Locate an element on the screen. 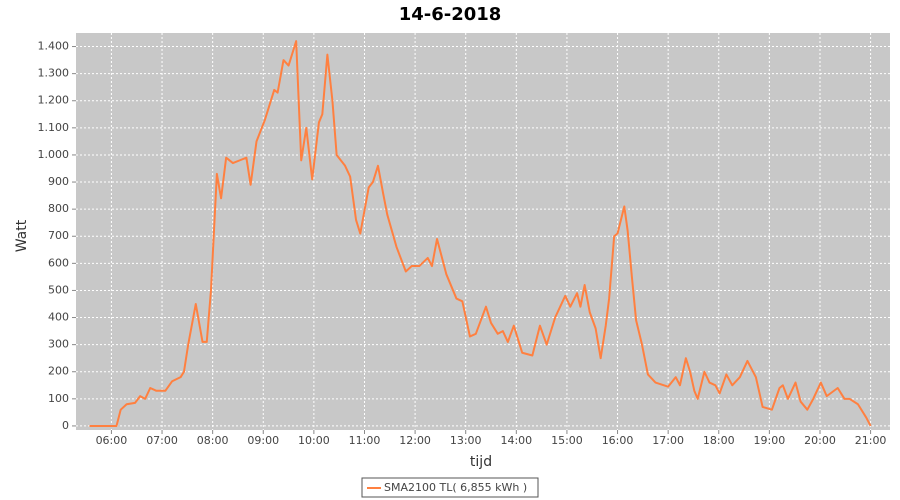 The height and width of the screenshot is (500, 900). x-tick-label: 21:00 is located at coordinates (871, 440).